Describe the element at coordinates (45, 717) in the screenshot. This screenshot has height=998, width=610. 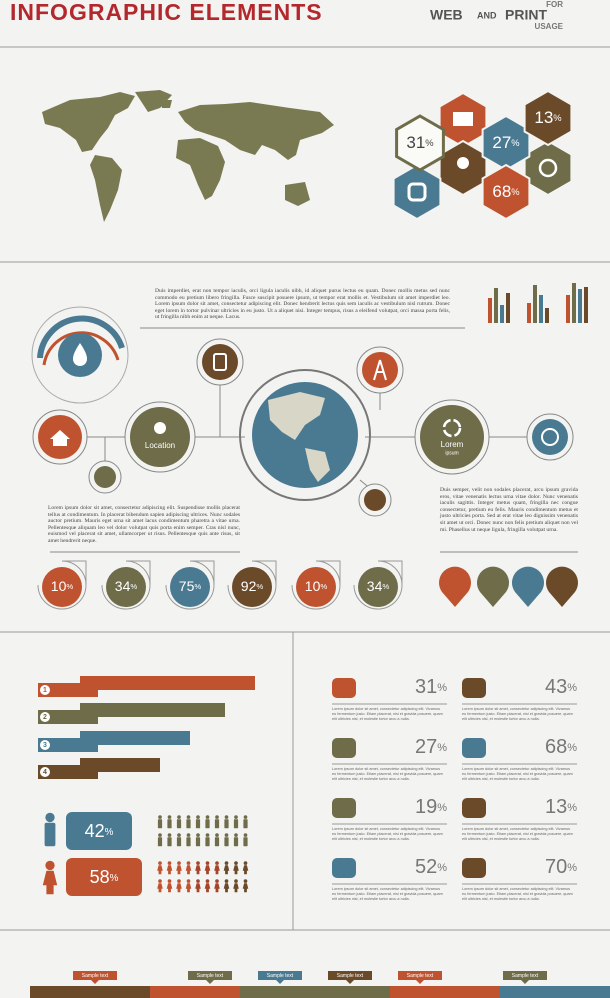
I see `rank-number: 2` at that location.